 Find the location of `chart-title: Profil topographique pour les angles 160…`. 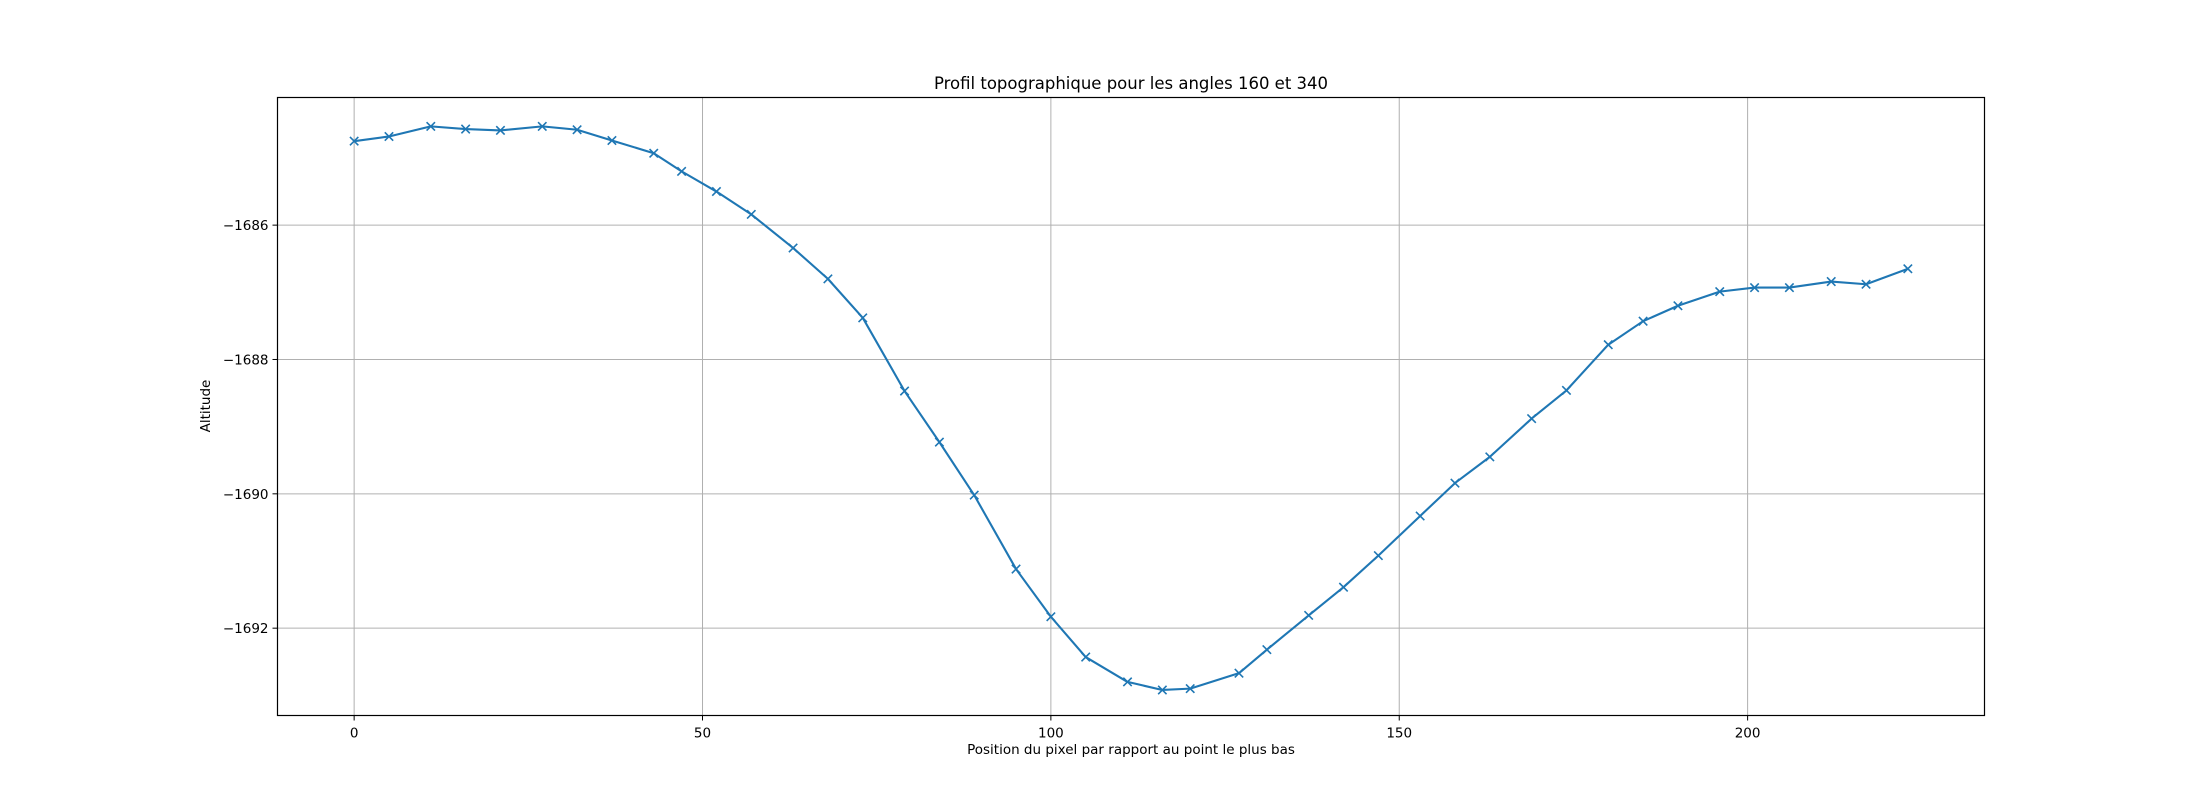

chart-title: Profil topographique pour les angles 160… is located at coordinates (1131, 83).